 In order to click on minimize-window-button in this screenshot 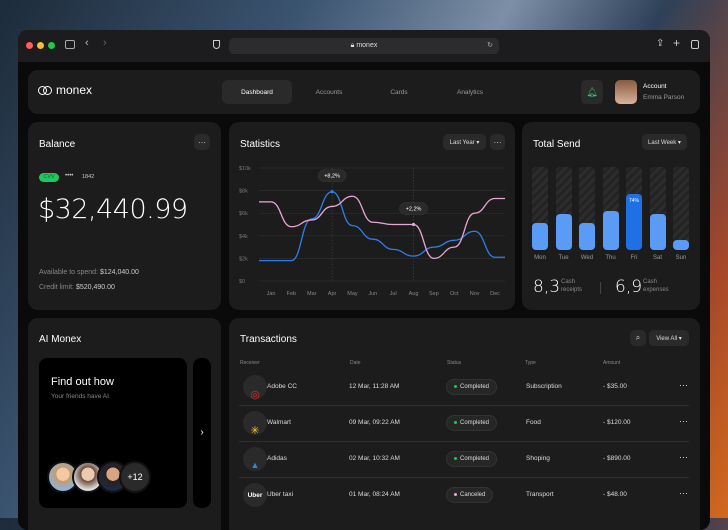, I will do `click(40, 45)`.